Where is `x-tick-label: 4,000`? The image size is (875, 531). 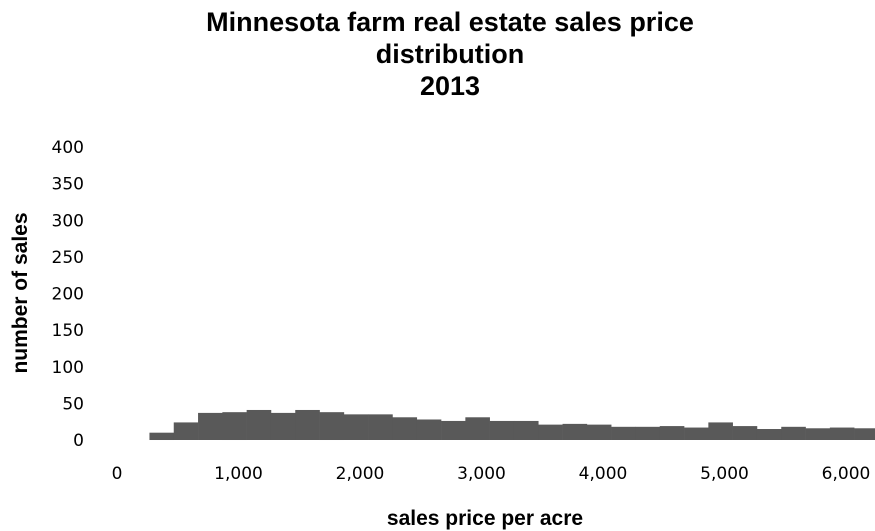
x-tick-label: 4,000 is located at coordinates (603, 474).